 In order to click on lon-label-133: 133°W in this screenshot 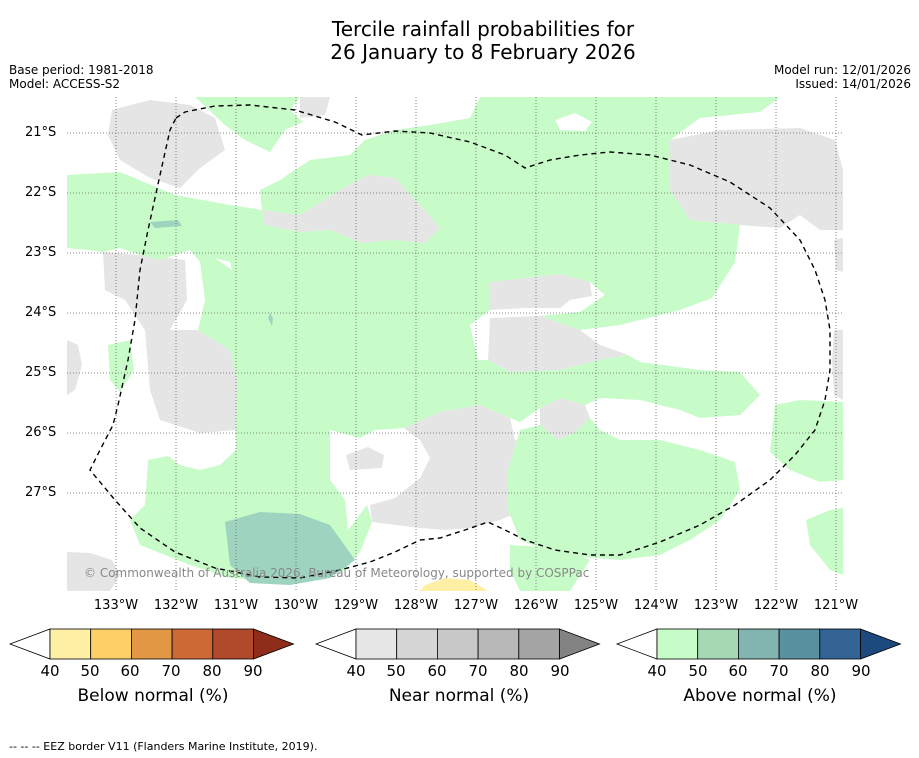, I will do `click(116, 605)`.